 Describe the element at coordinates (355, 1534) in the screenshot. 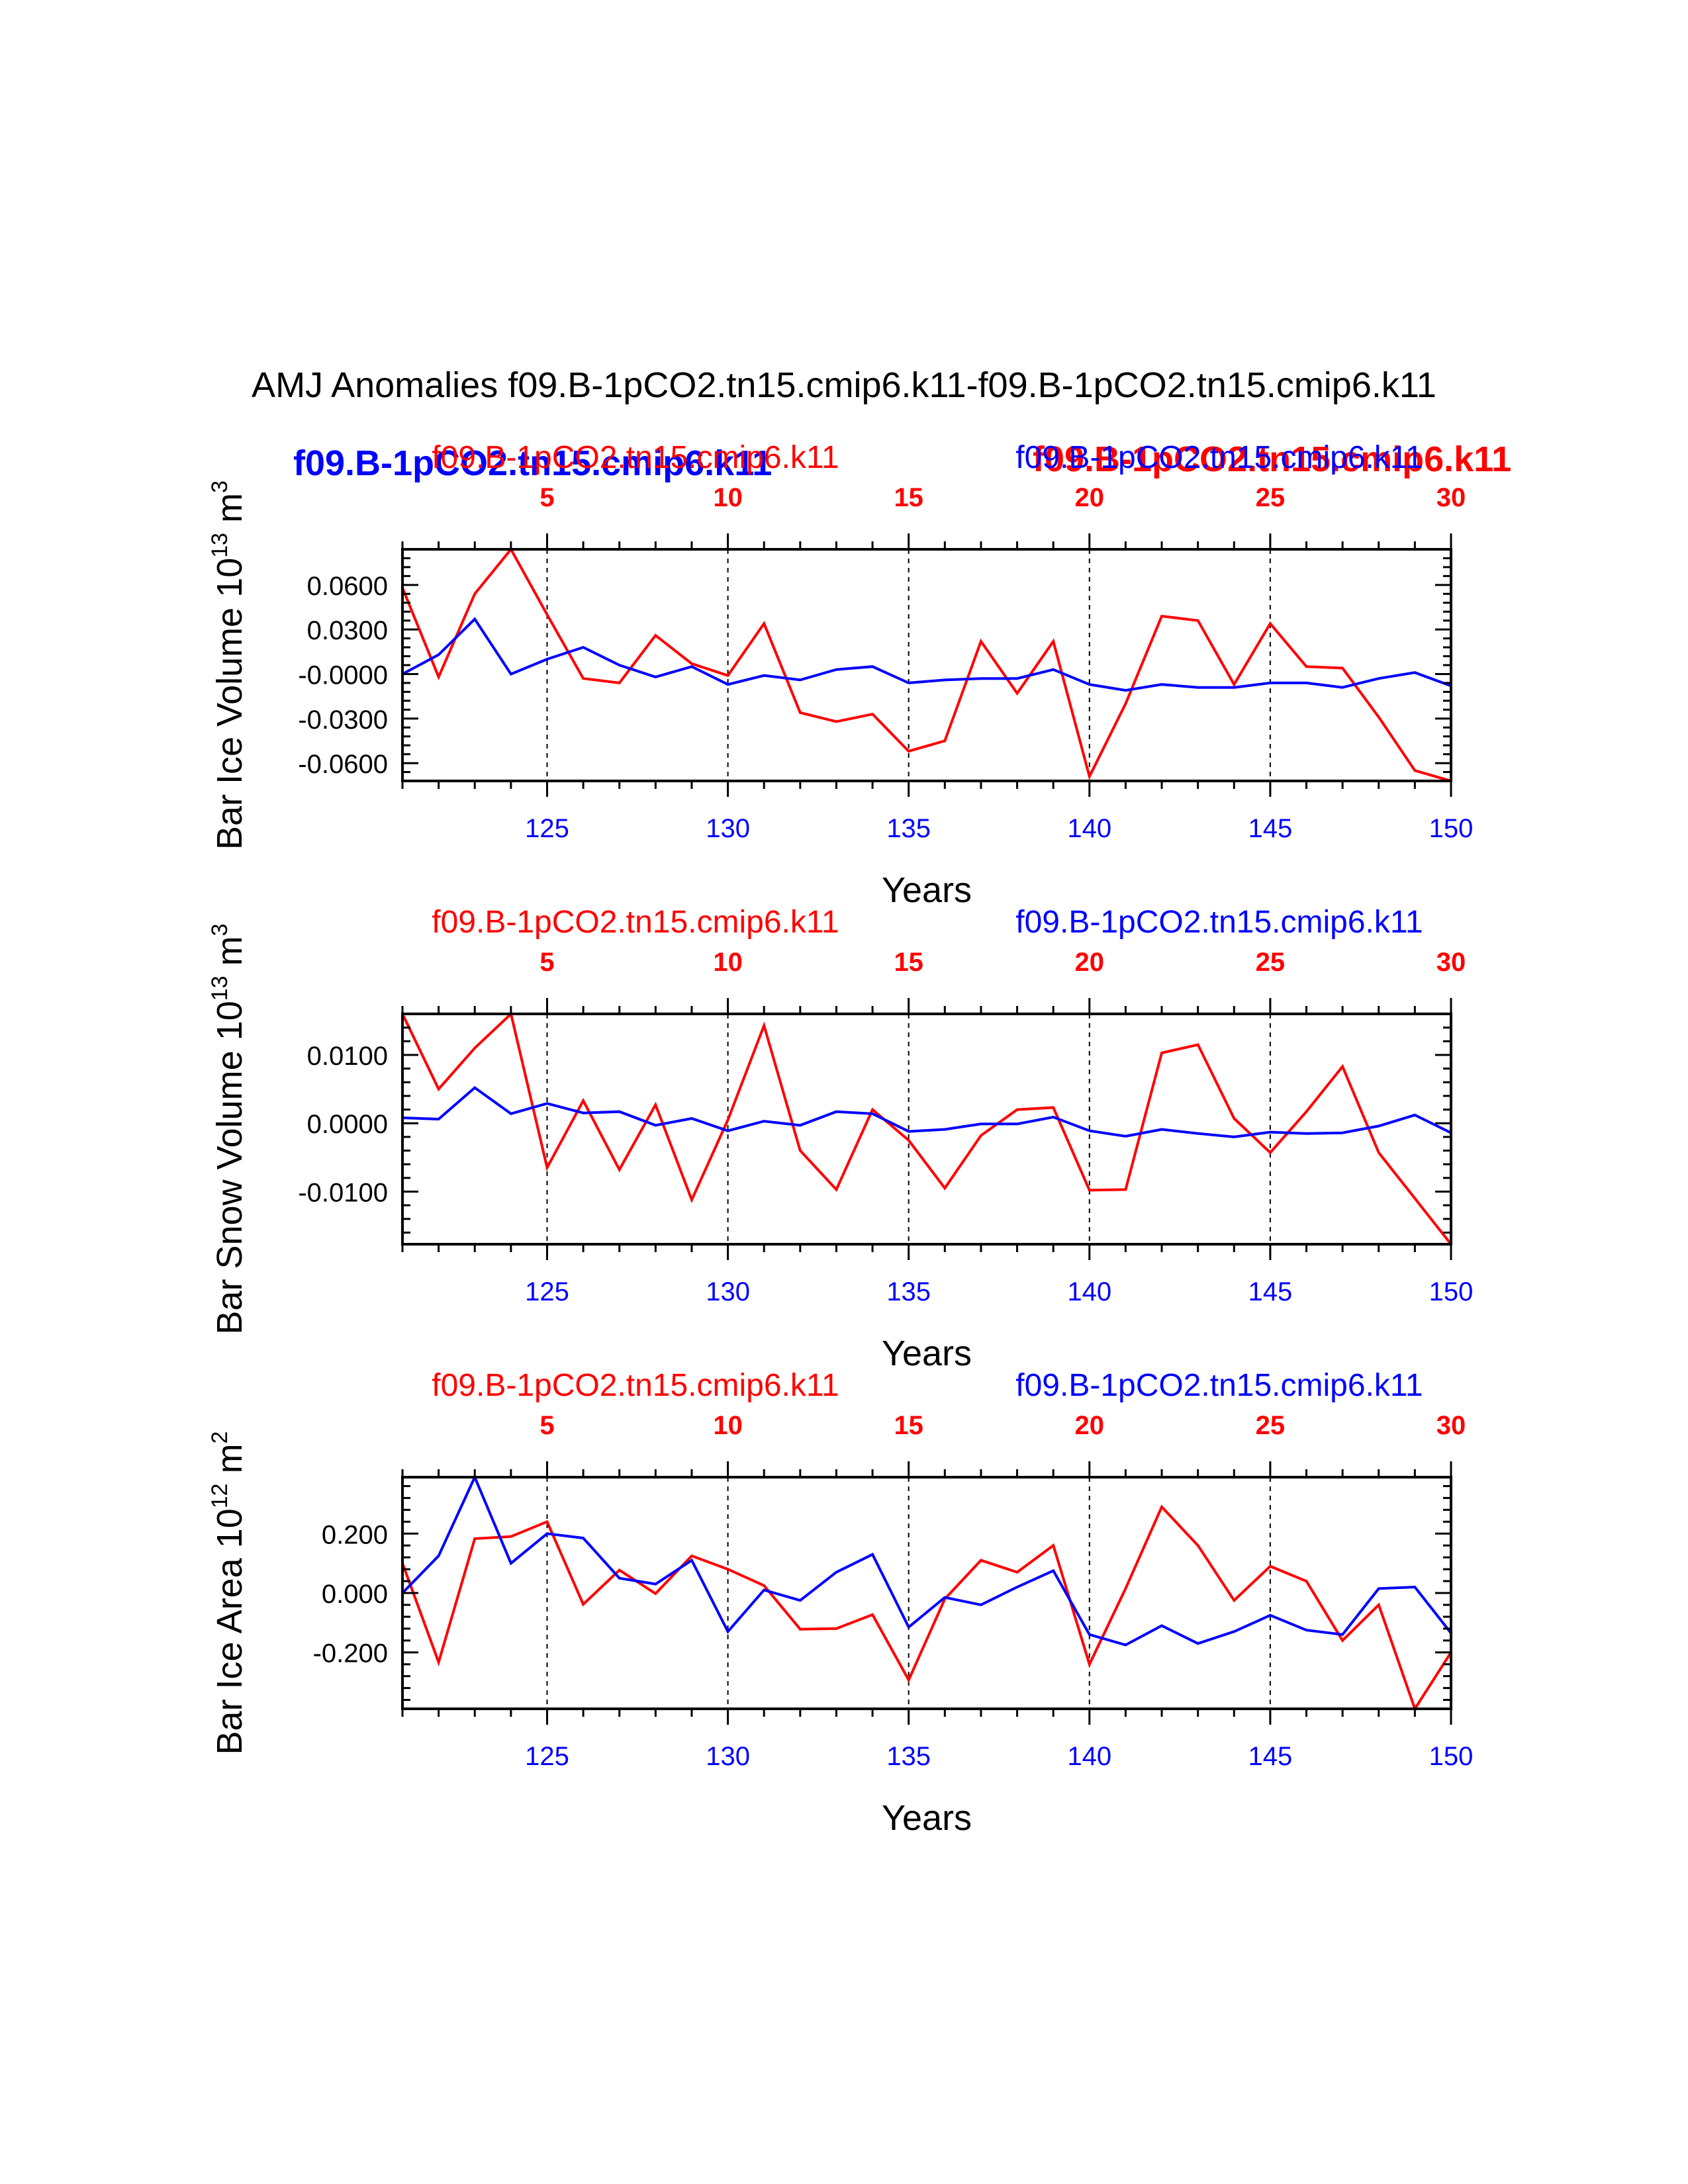

I see `y-tick-label: 0.200` at that location.